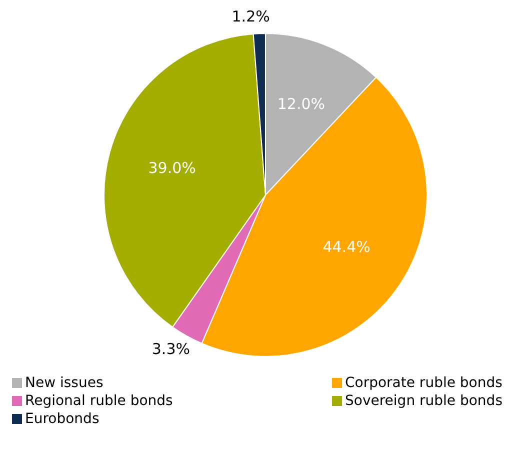  Describe the element at coordinates (423, 383) in the screenshot. I see `legend-label: Corporate ruble bonds` at that location.